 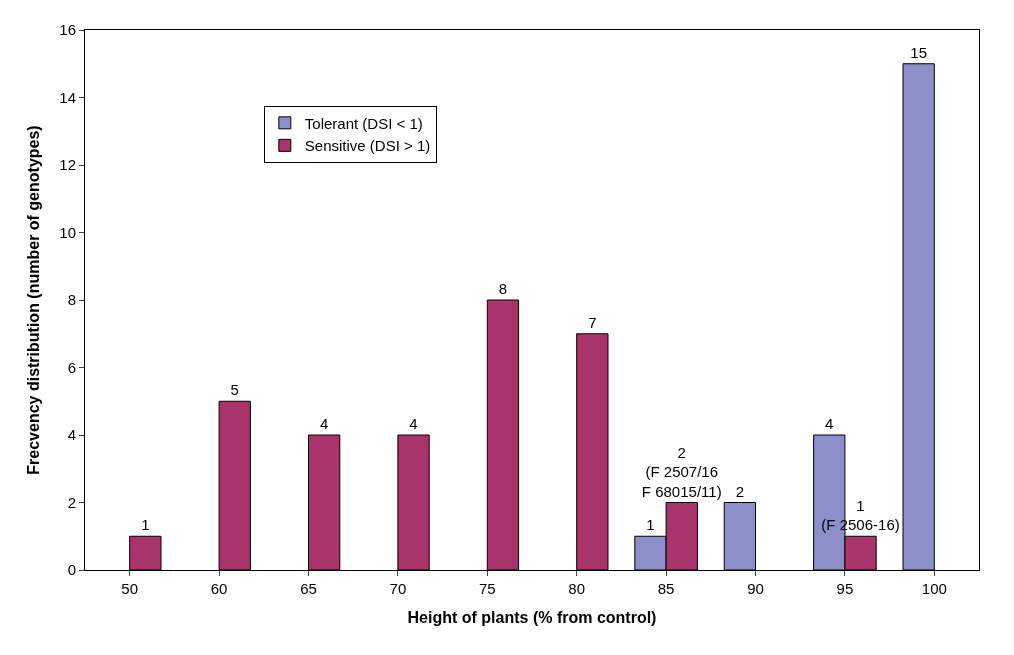 What do you see at coordinates (71, 502) in the screenshot?
I see `y-tick-label: 2` at bounding box center [71, 502].